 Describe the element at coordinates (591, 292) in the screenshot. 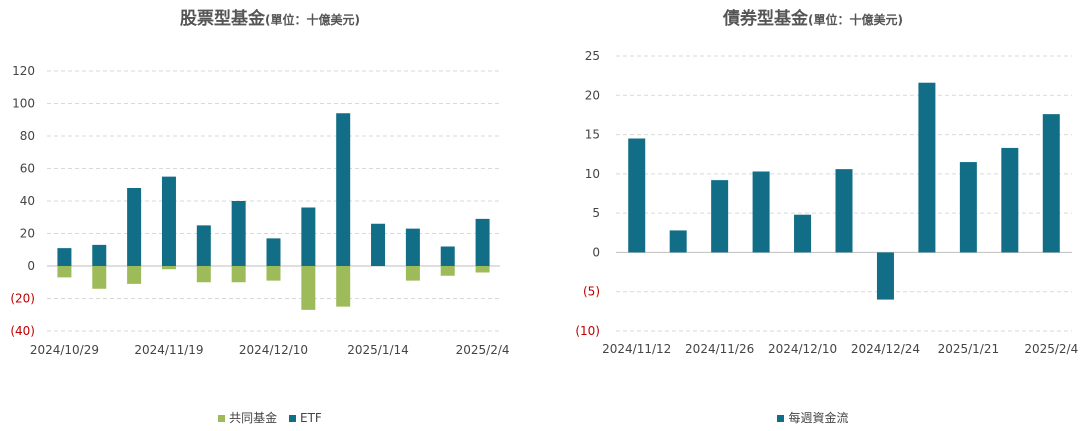

I see `y-tick-label: (5)` at that location.